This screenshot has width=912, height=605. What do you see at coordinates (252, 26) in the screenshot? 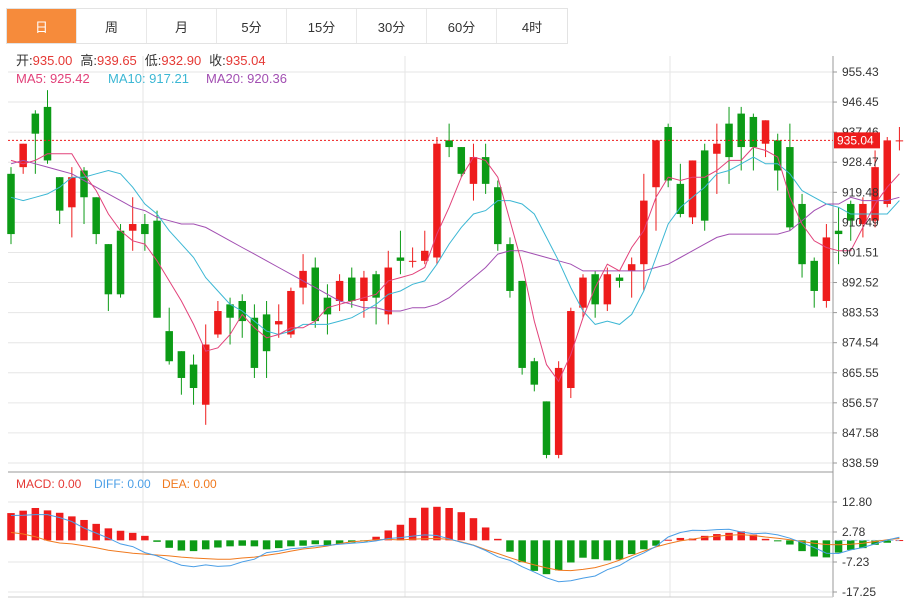
I see `tab-3: 5分` at bounding box center [252, 26].